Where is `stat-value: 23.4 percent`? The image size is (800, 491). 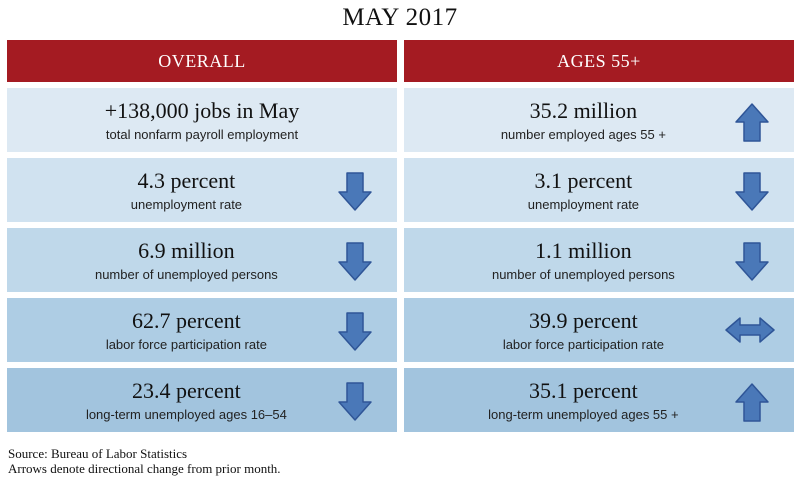 stat-value: 23.4 percent is located at coordinates (186, 390).